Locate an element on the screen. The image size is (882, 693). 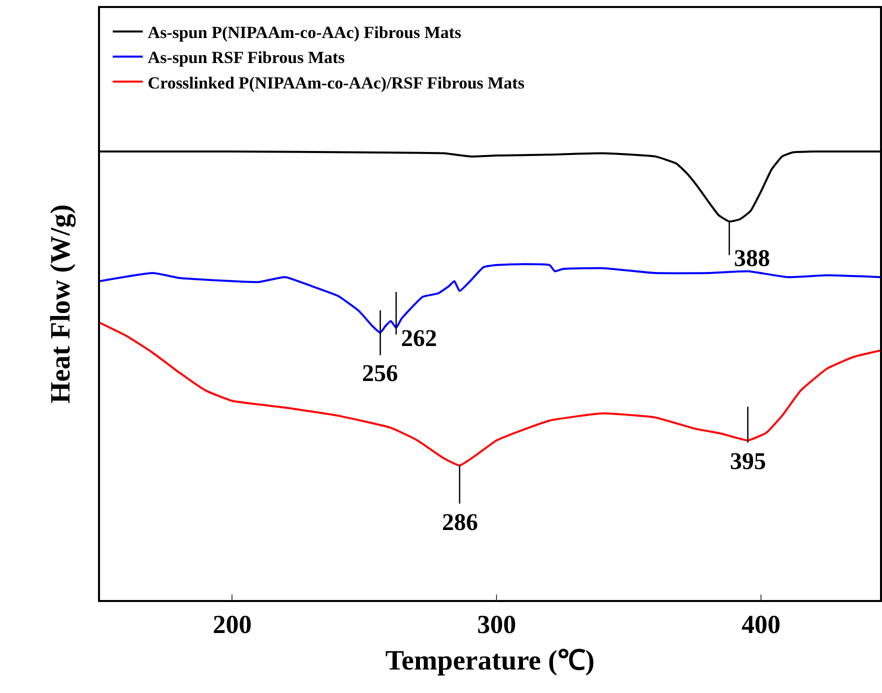
annotation: 395 is located at coordinates (748, 462).